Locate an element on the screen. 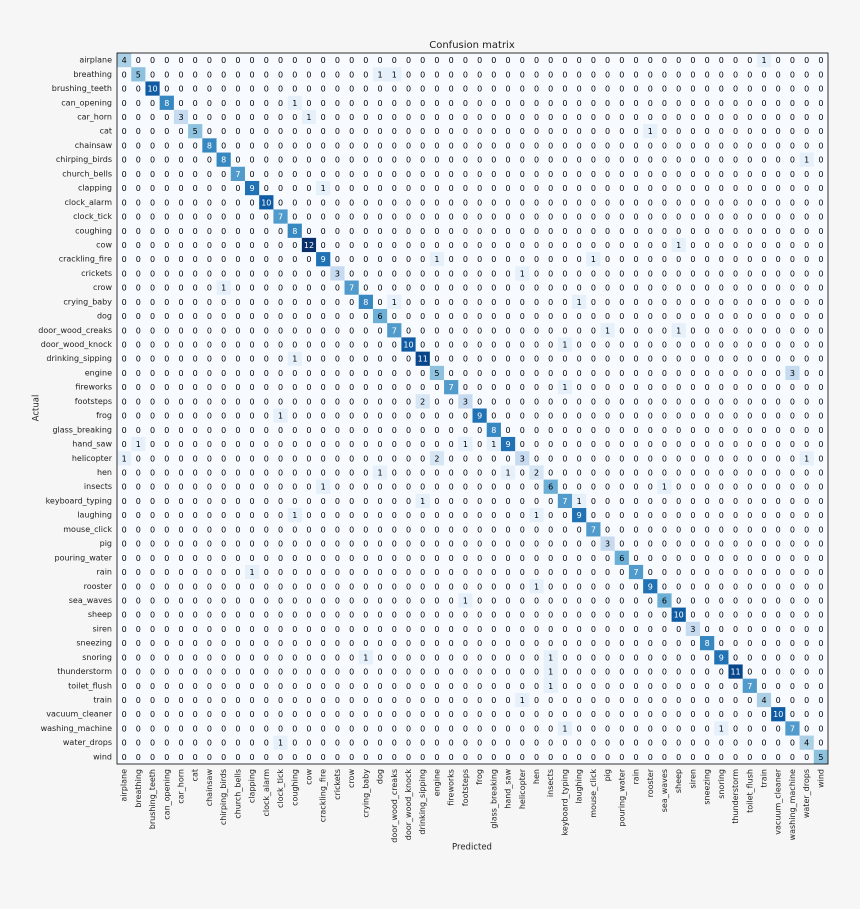 The height and width of the screenshot is (909, 860). cell-label: 7 is located at coordinates (792, 728).